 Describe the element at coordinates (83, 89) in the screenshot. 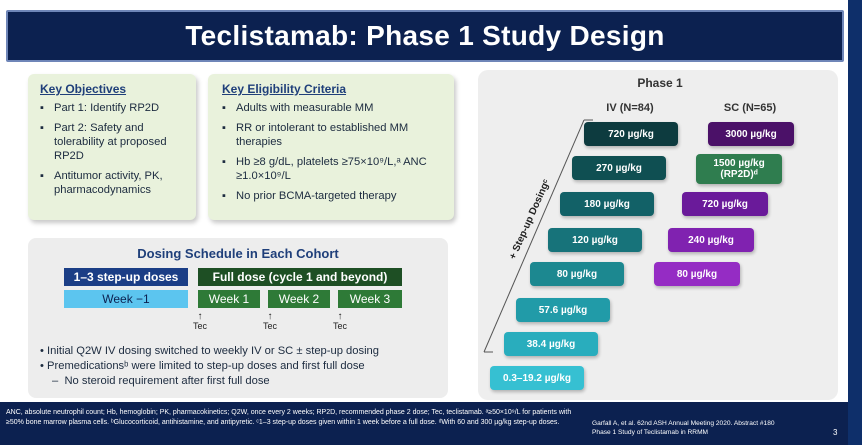

I see `key-objectives-heading: Key Objectives` at that location.